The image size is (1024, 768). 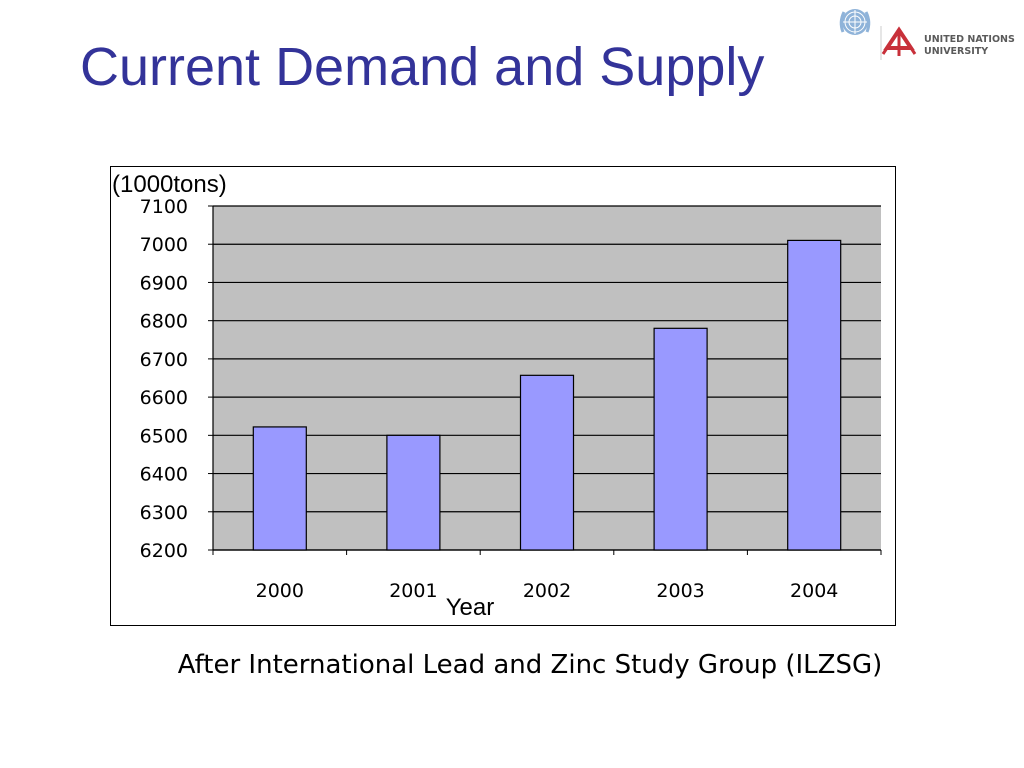 I want to click on slide-title: Current Demand and Supply, so click(x=422, y=67).